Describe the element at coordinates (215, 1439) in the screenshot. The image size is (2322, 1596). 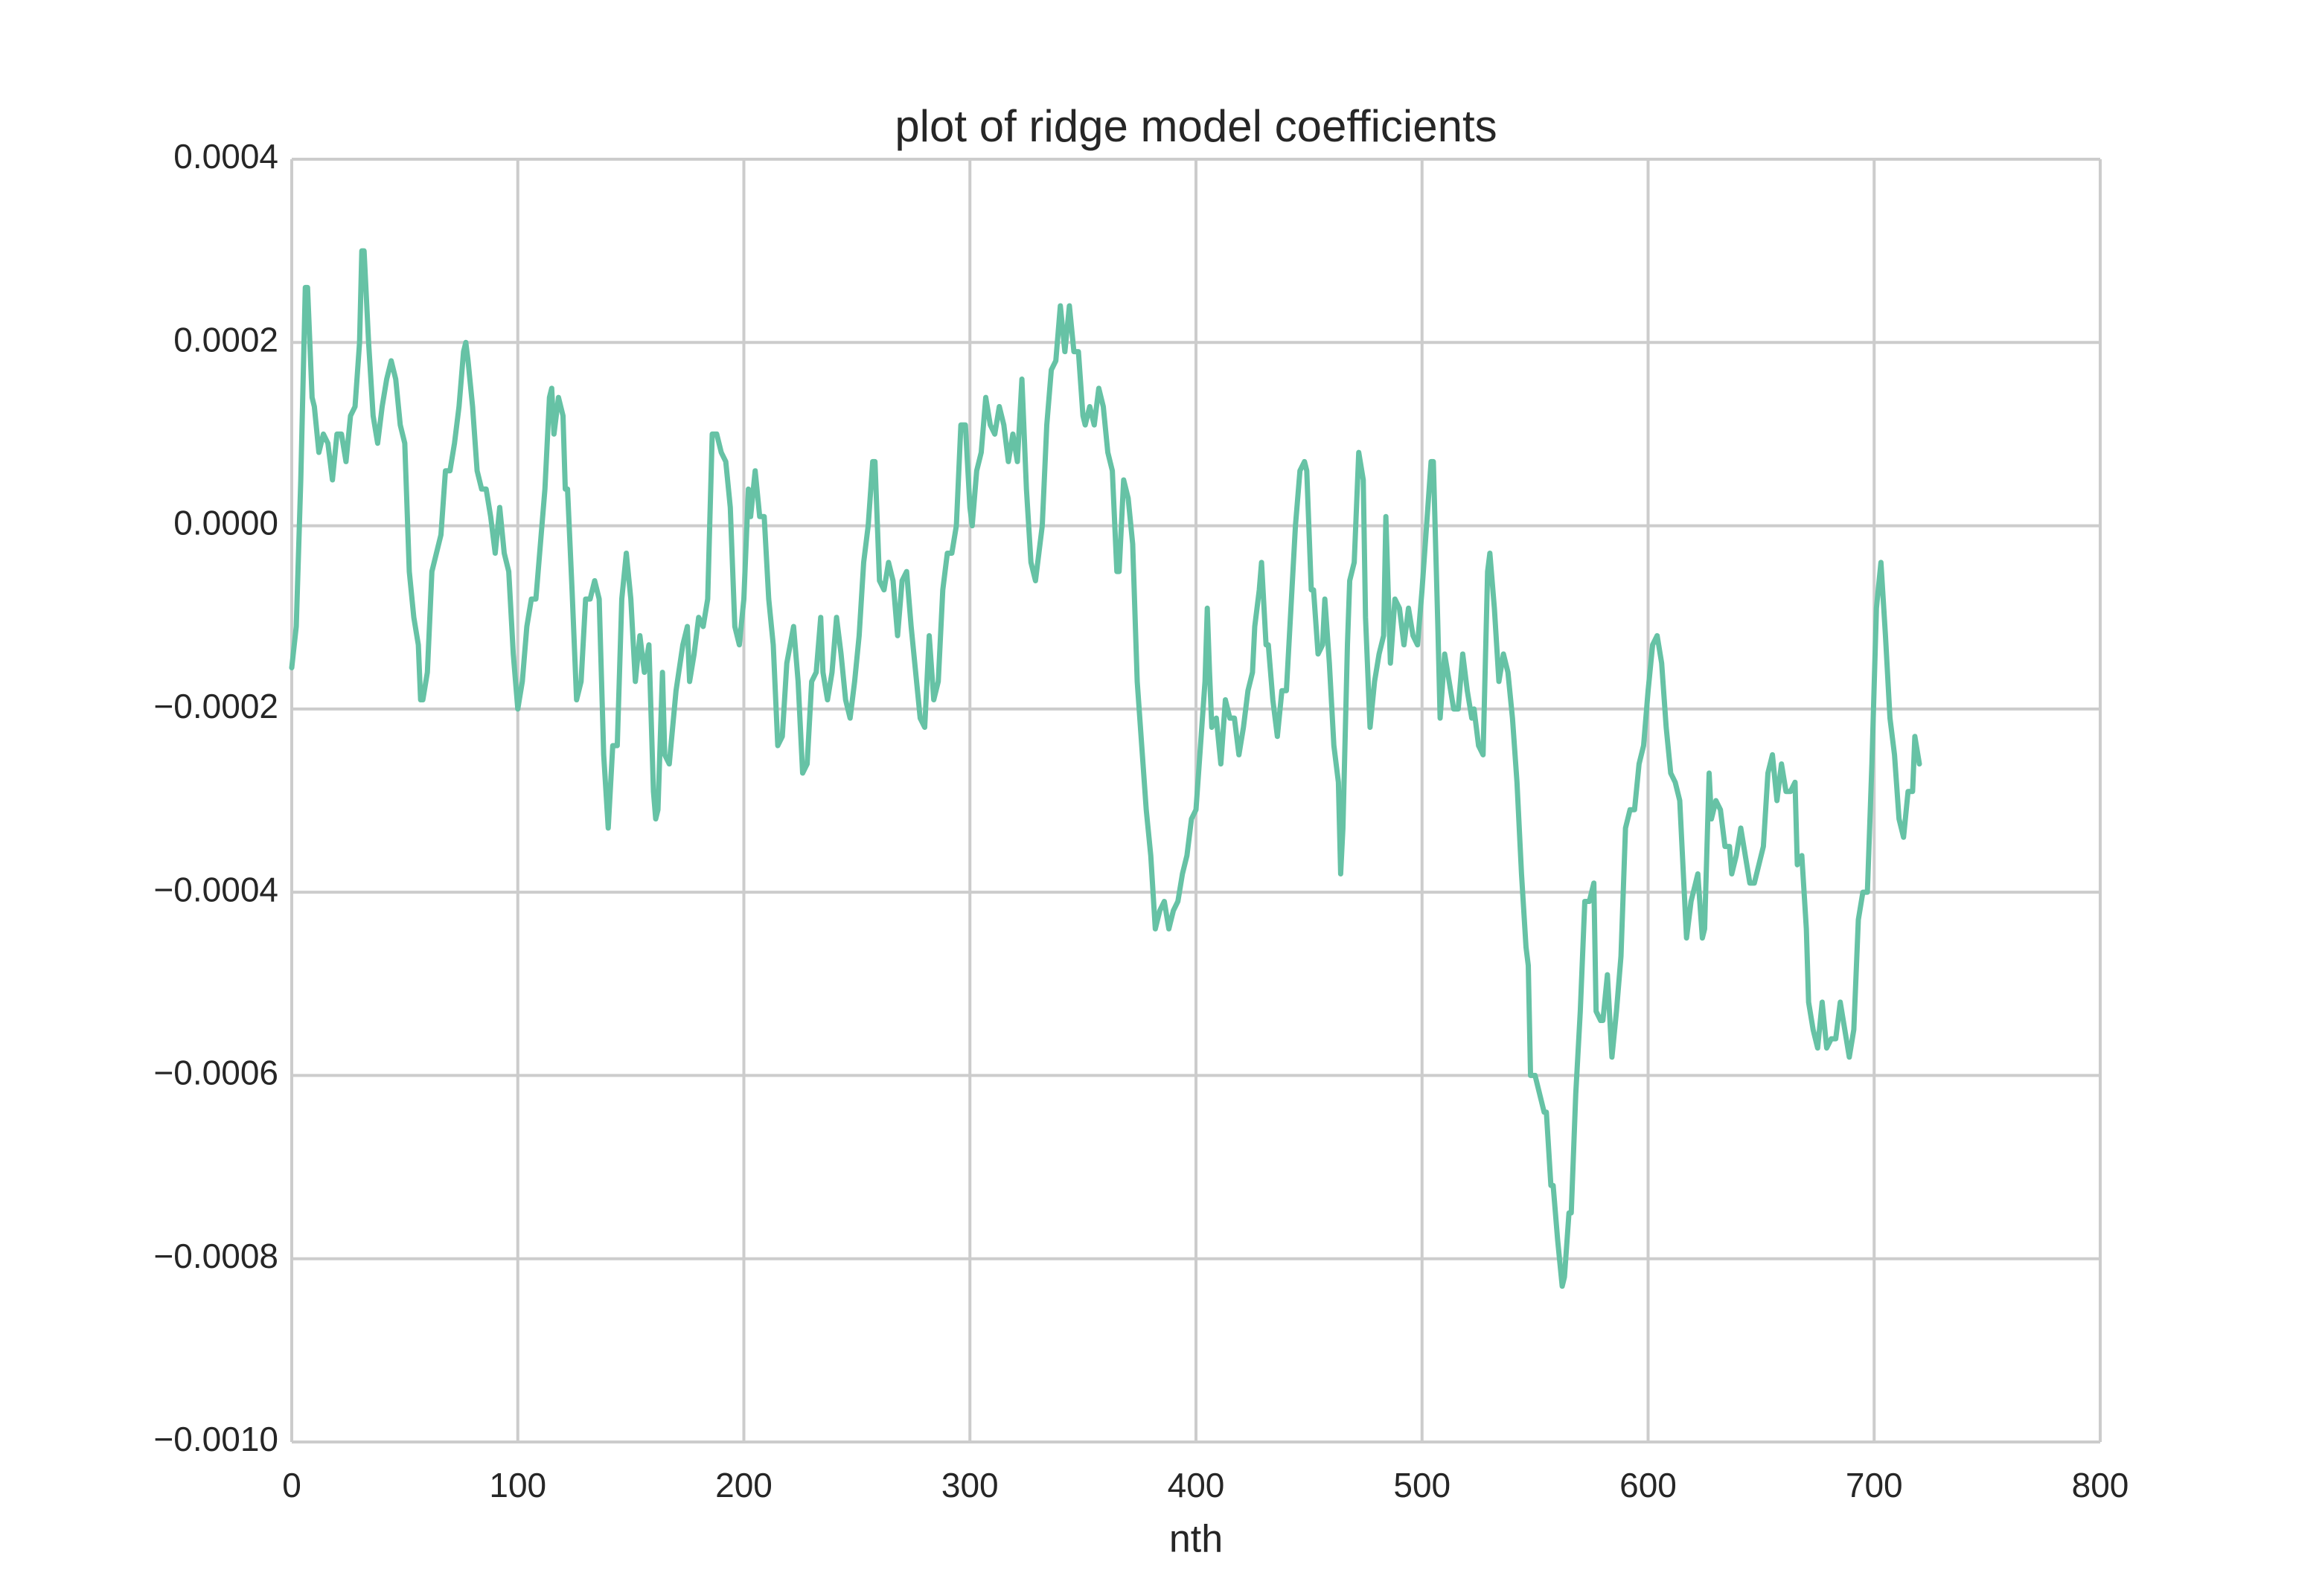
I see `y-tick-label: −0.0010` at that location.